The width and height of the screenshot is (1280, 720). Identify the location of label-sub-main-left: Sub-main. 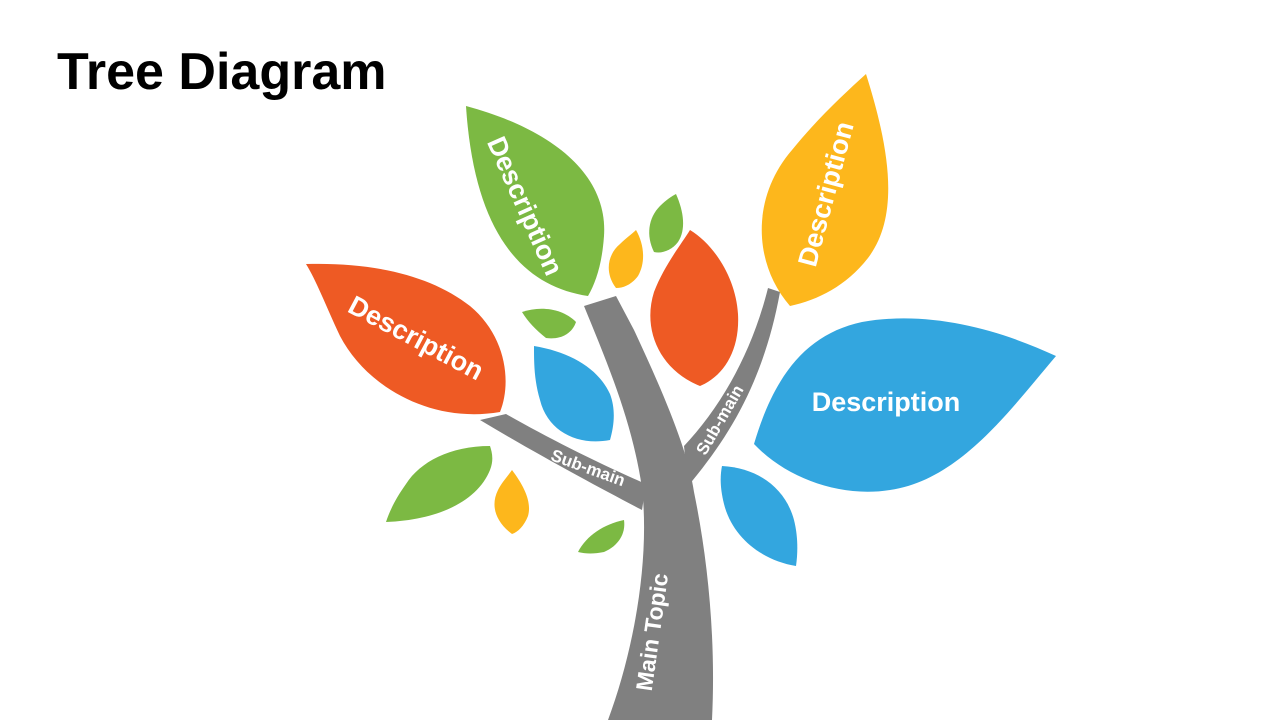
(587, 468).